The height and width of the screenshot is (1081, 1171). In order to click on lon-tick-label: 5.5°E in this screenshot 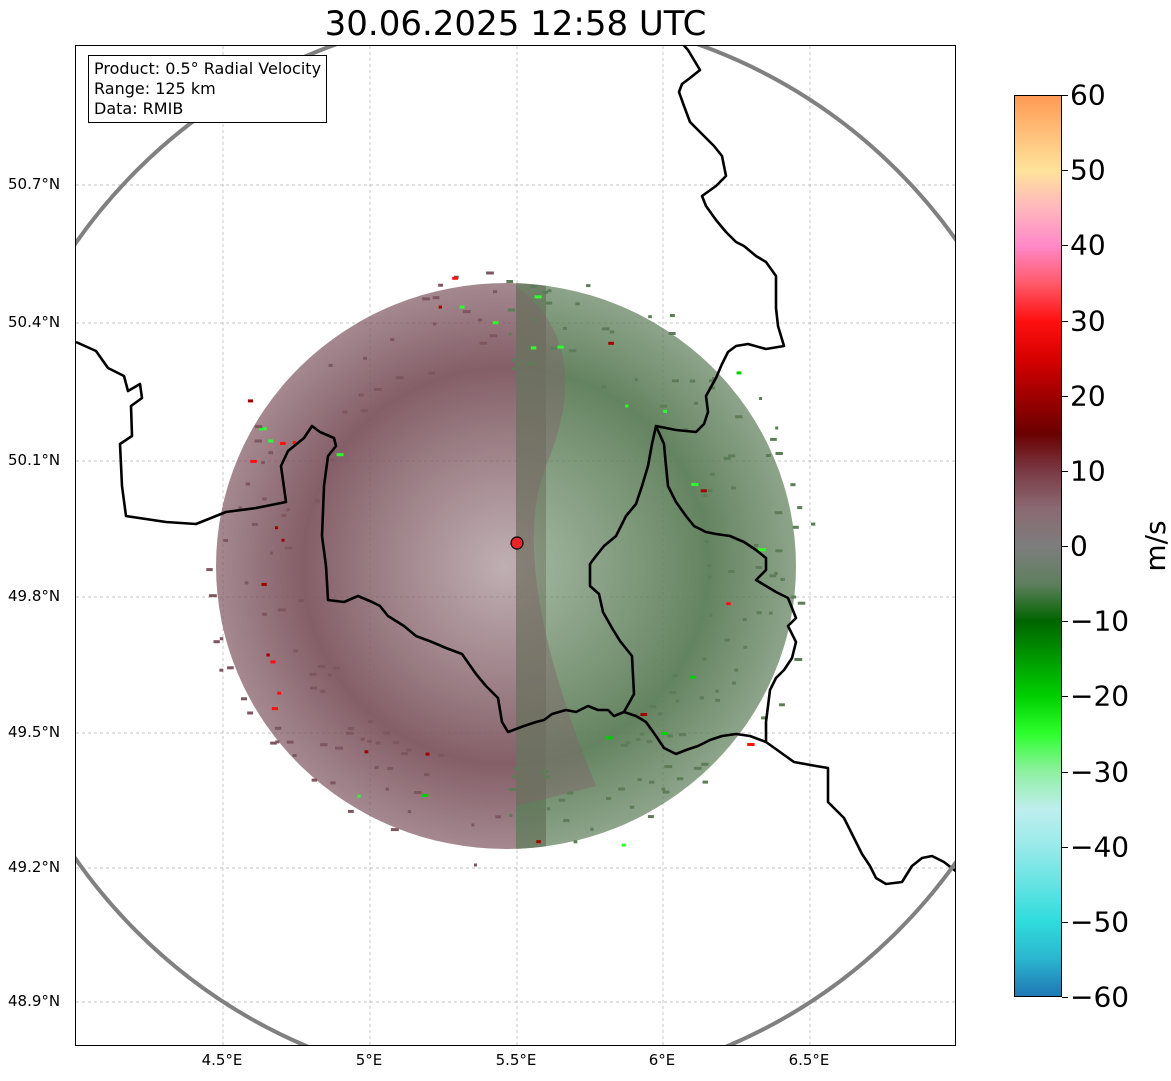, I will do `click(516, 1060)`.